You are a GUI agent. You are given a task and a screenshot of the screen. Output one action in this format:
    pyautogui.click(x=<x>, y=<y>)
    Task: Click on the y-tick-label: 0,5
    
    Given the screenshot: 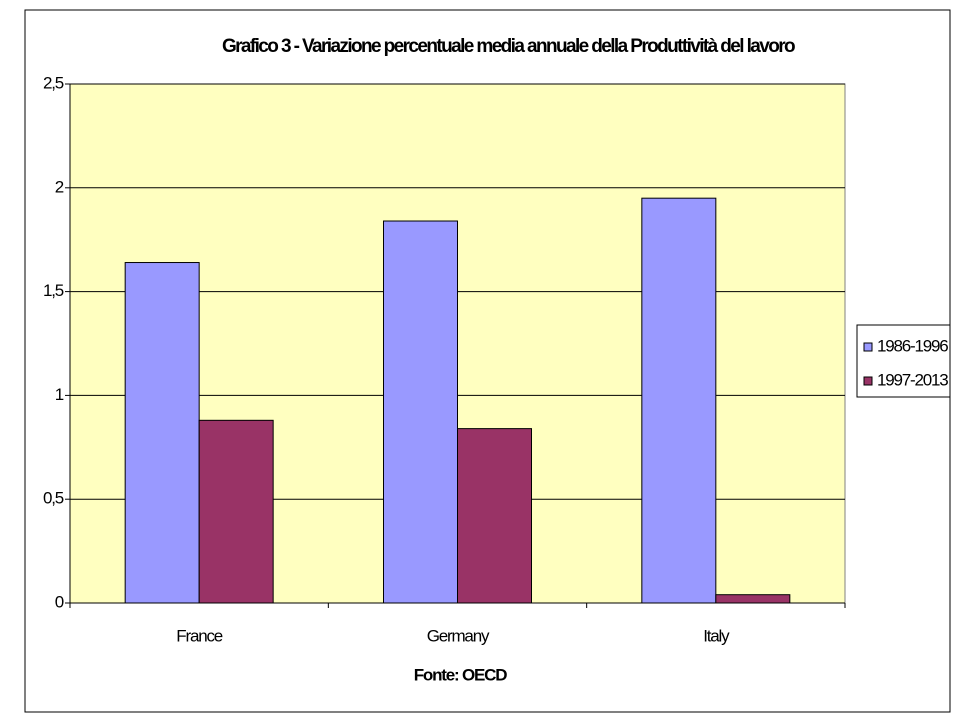 What is the action you would take?
    pyautogui.click(x=53, y=498)
    